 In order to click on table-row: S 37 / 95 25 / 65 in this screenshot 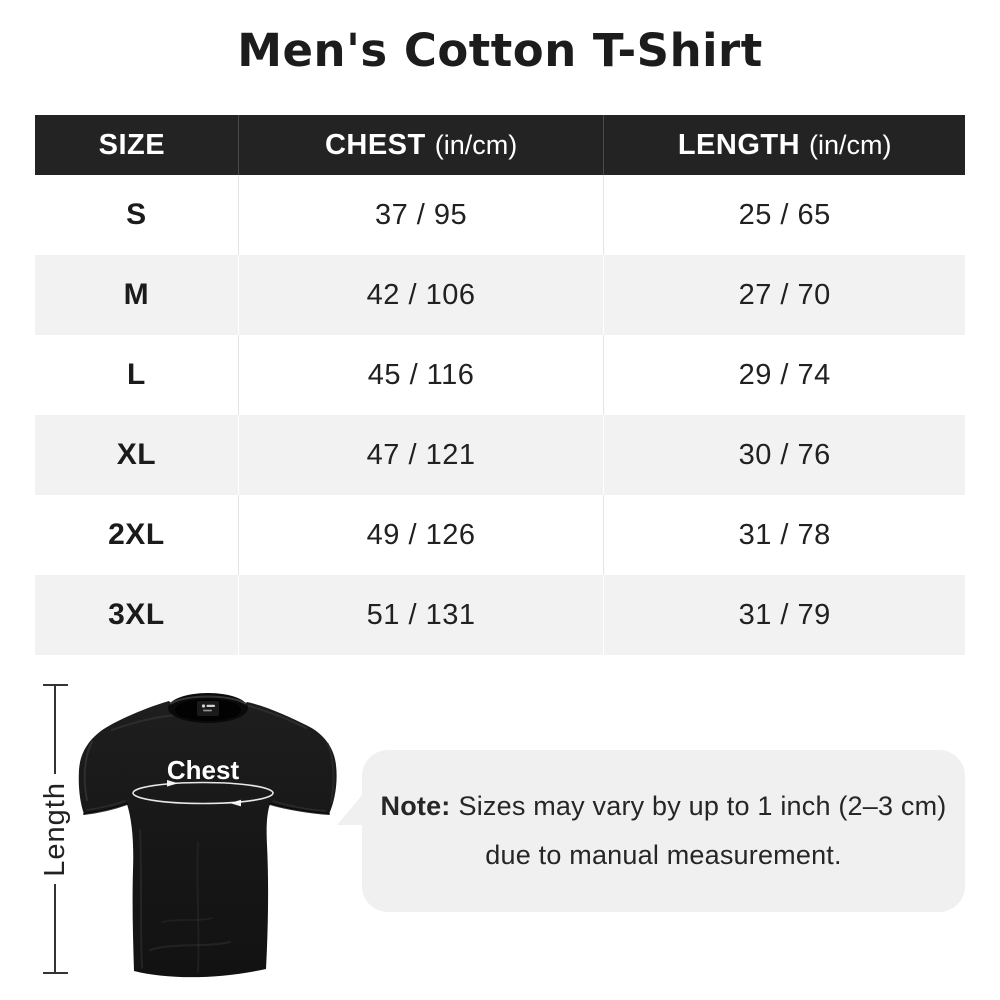, I will do `click(500, 215)`.